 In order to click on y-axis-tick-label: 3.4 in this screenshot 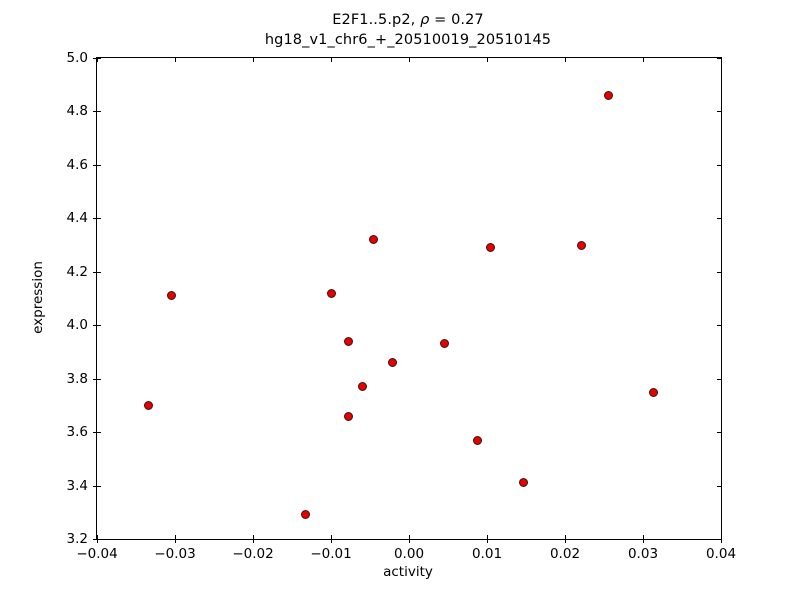, I will do `click(77, 485)`.